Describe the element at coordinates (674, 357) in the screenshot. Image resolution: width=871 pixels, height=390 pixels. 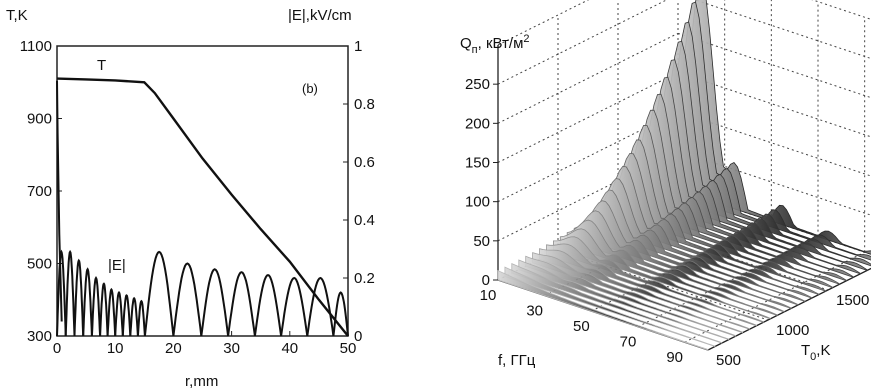
I see `f-tick-label: 90` at that location.